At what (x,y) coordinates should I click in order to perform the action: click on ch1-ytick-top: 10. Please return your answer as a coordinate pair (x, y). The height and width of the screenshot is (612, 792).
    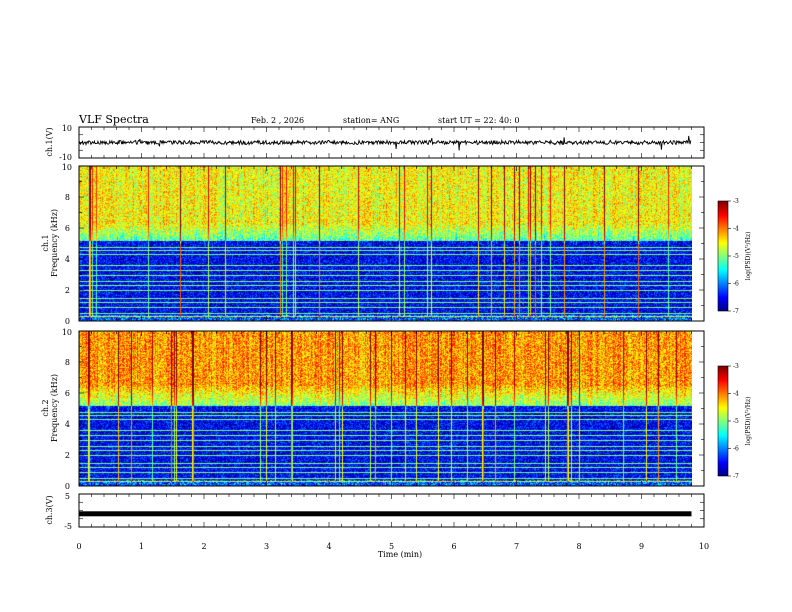
    Looking at the image, I should click on (67, 128).